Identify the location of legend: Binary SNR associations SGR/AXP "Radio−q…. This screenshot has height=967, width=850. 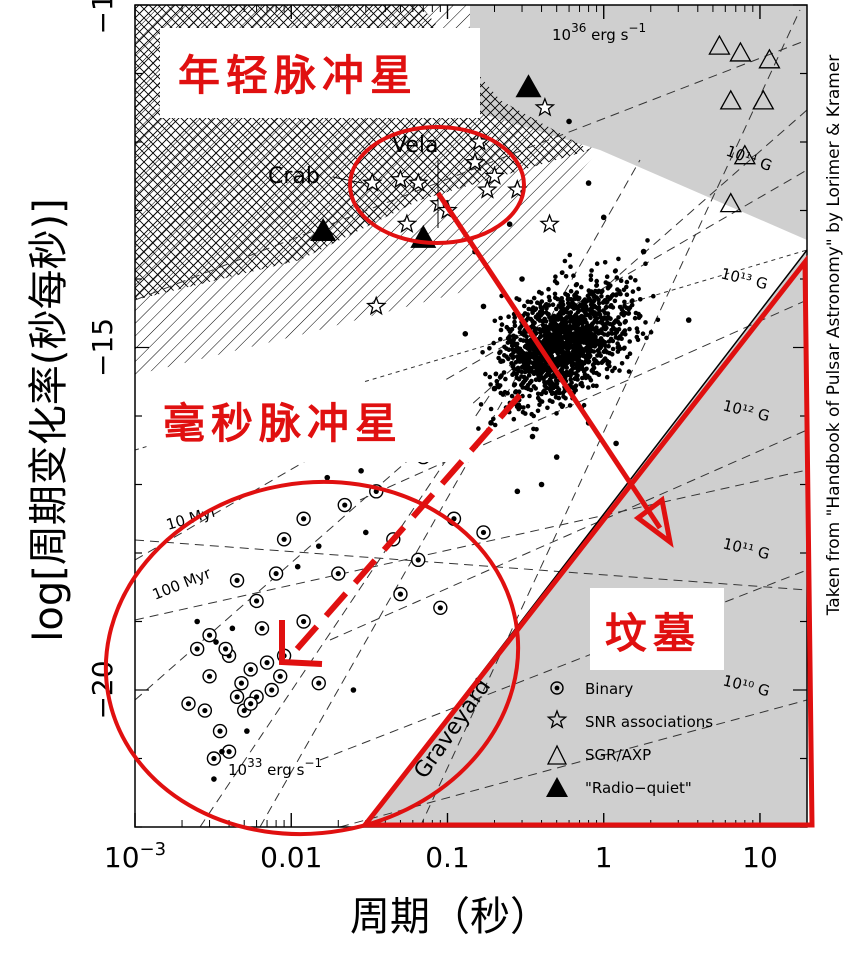
(629, 738).